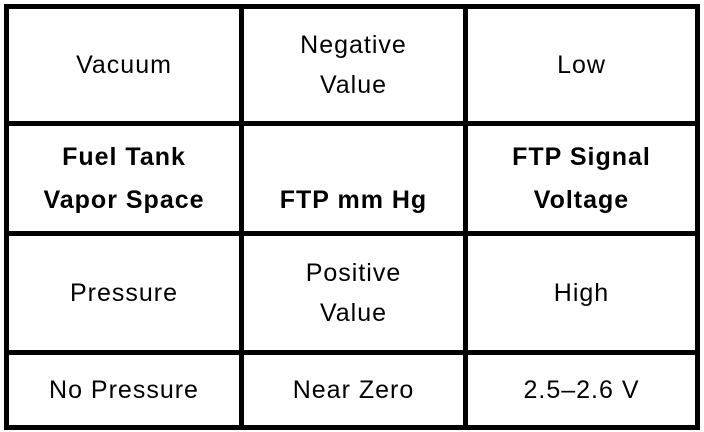 The image size is (704, 432). Describe the element at coordinates (124, 199) in the screenshot. I see `cell-text: Vapor Space` at that location.